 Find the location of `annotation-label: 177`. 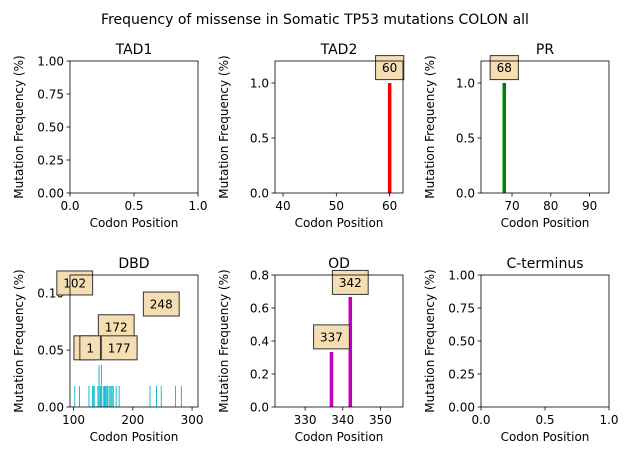

annotation-label: 177 is located at coordinates (119, 348).